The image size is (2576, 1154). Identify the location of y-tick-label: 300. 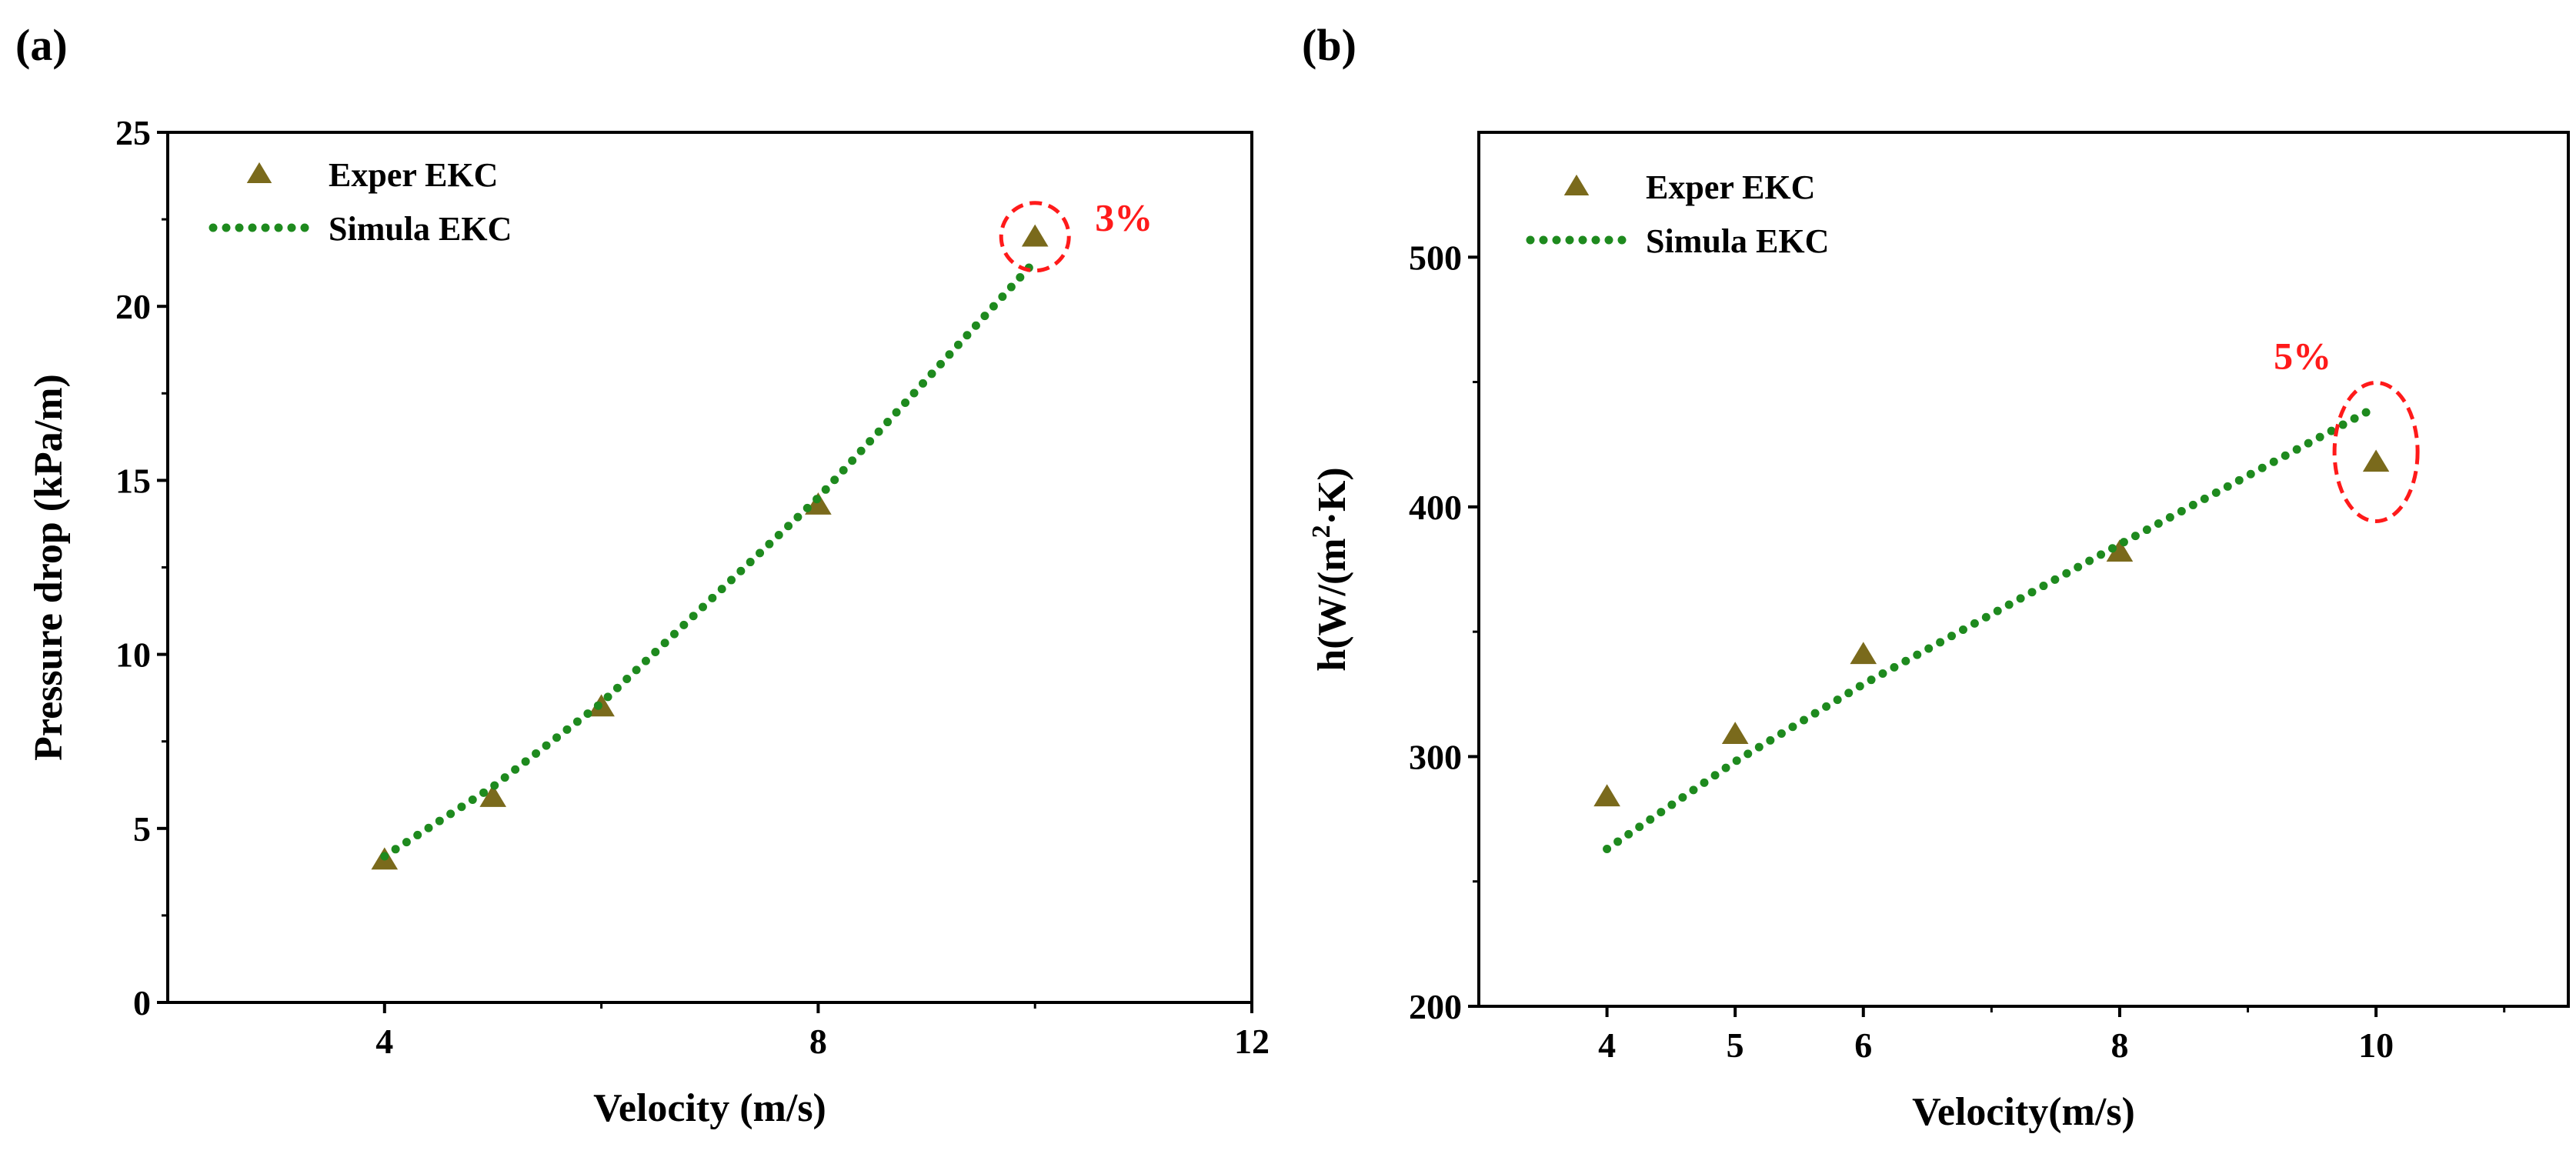
(1435, 756).